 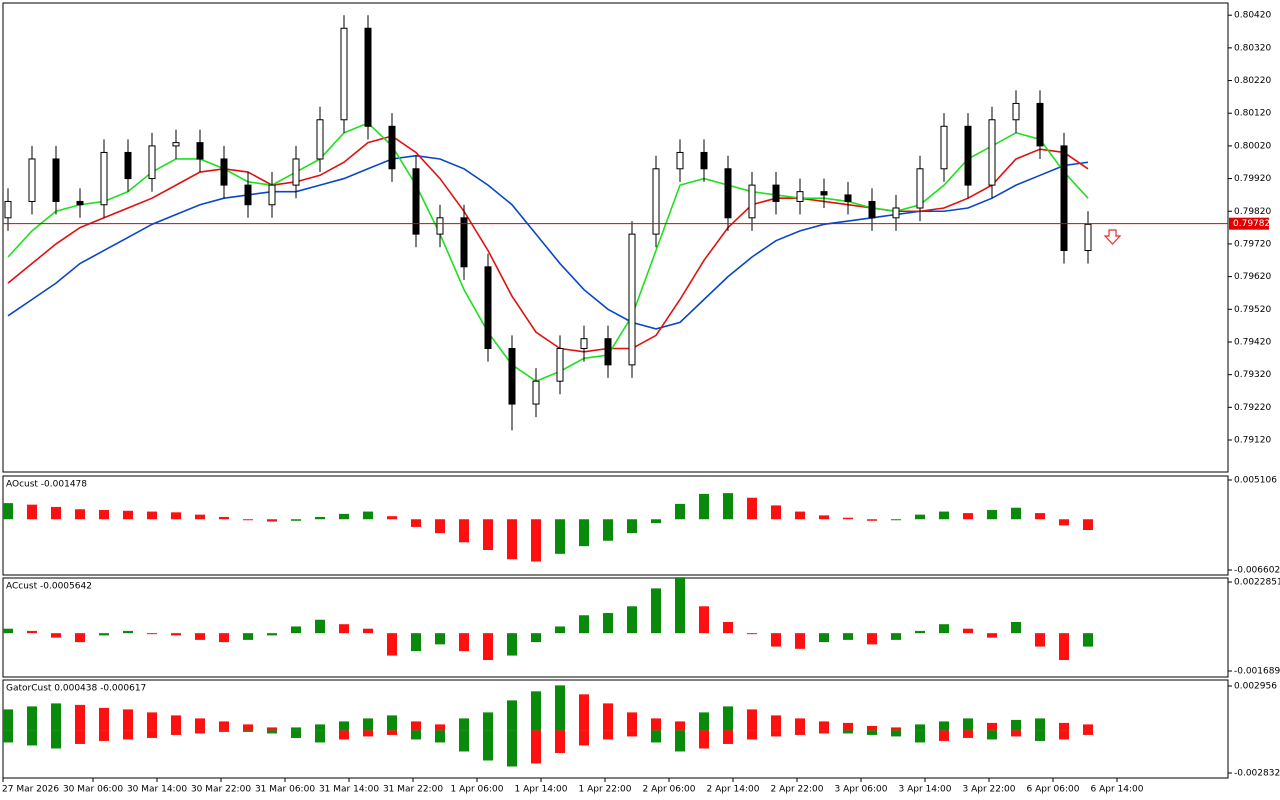 I want to click on time-label: 30 Mar 06:00, so click(x=93, y=790).